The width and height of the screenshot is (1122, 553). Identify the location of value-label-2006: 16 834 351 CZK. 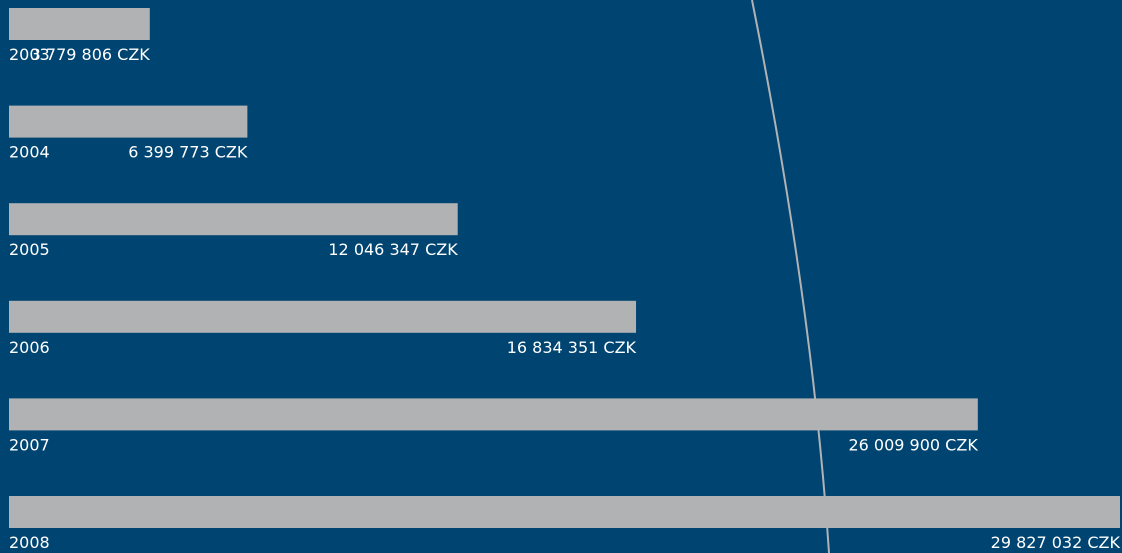
(572, 347).